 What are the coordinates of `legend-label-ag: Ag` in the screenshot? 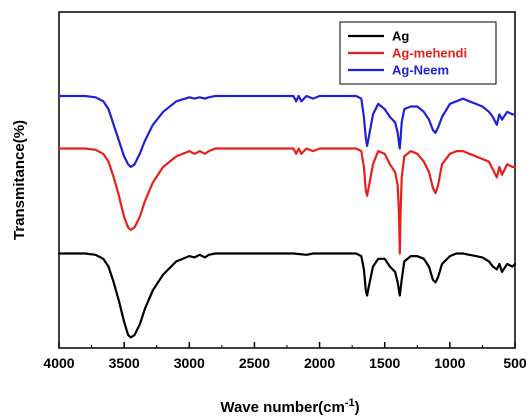 It's located at (400, 36).